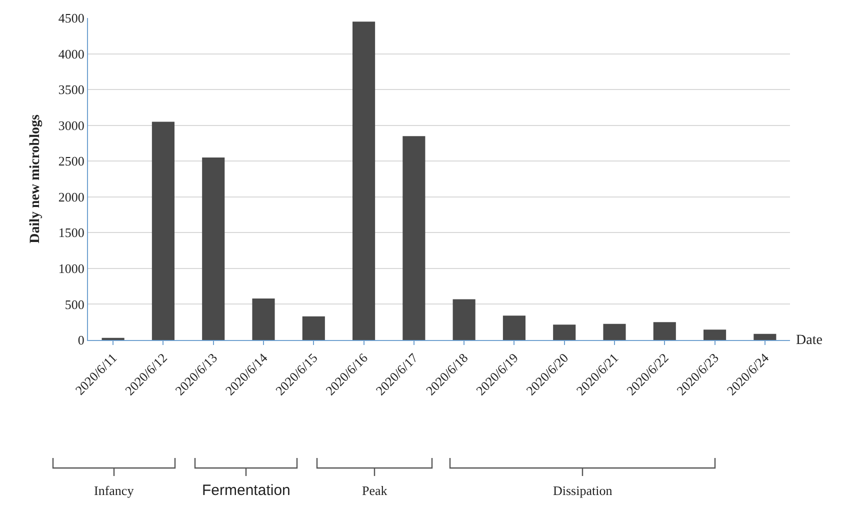 This screenshot has height=505, width=848. Describe the element at coordinates (246, 490) in the screenshot. I see `text: Fermentation` at that location.